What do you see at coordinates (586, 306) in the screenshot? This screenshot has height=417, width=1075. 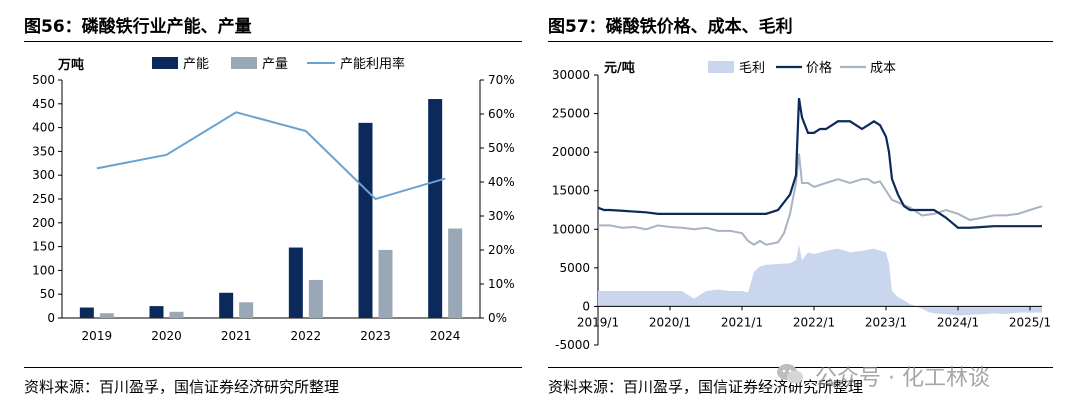 I see `right-ytick-label: 0` at bounding box center [586, 306].